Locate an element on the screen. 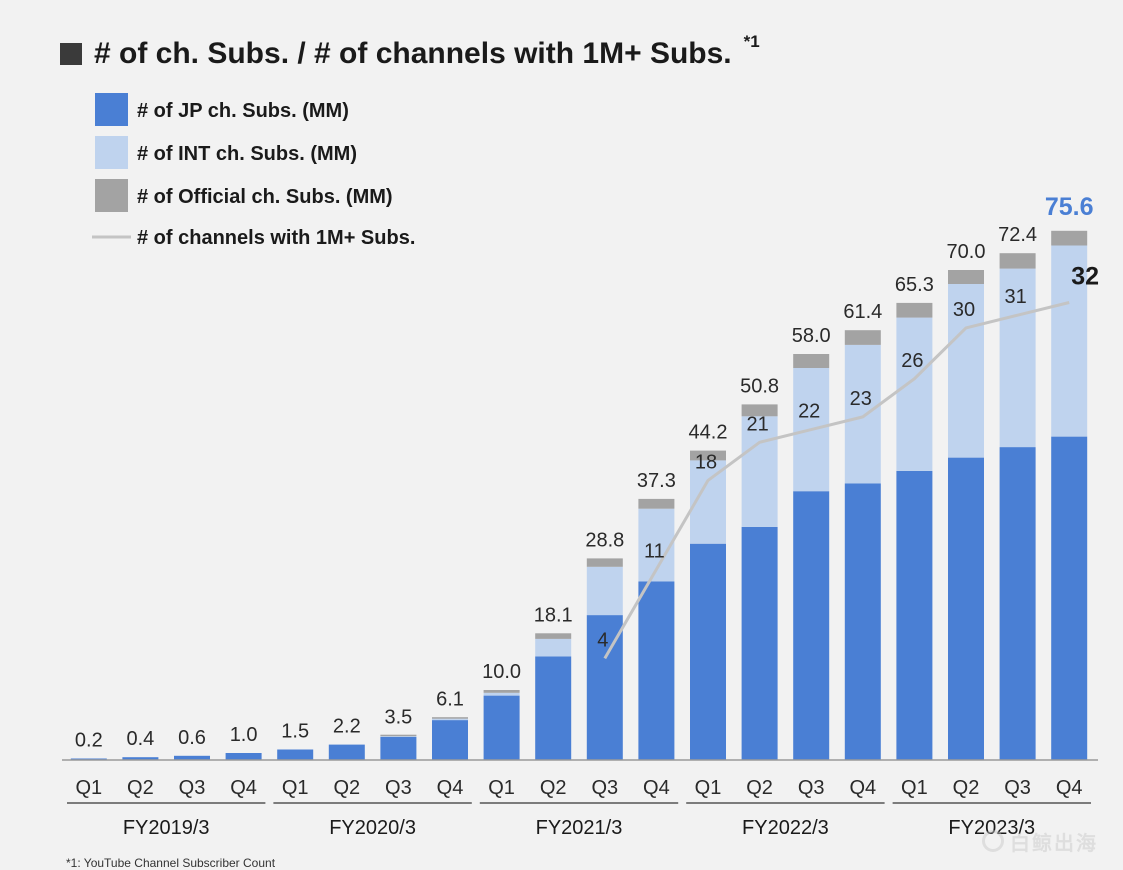 The height and width of the screenshot is (870, 1123). fy-label-2: FY2021/3 is located at coordinates (579, 828).